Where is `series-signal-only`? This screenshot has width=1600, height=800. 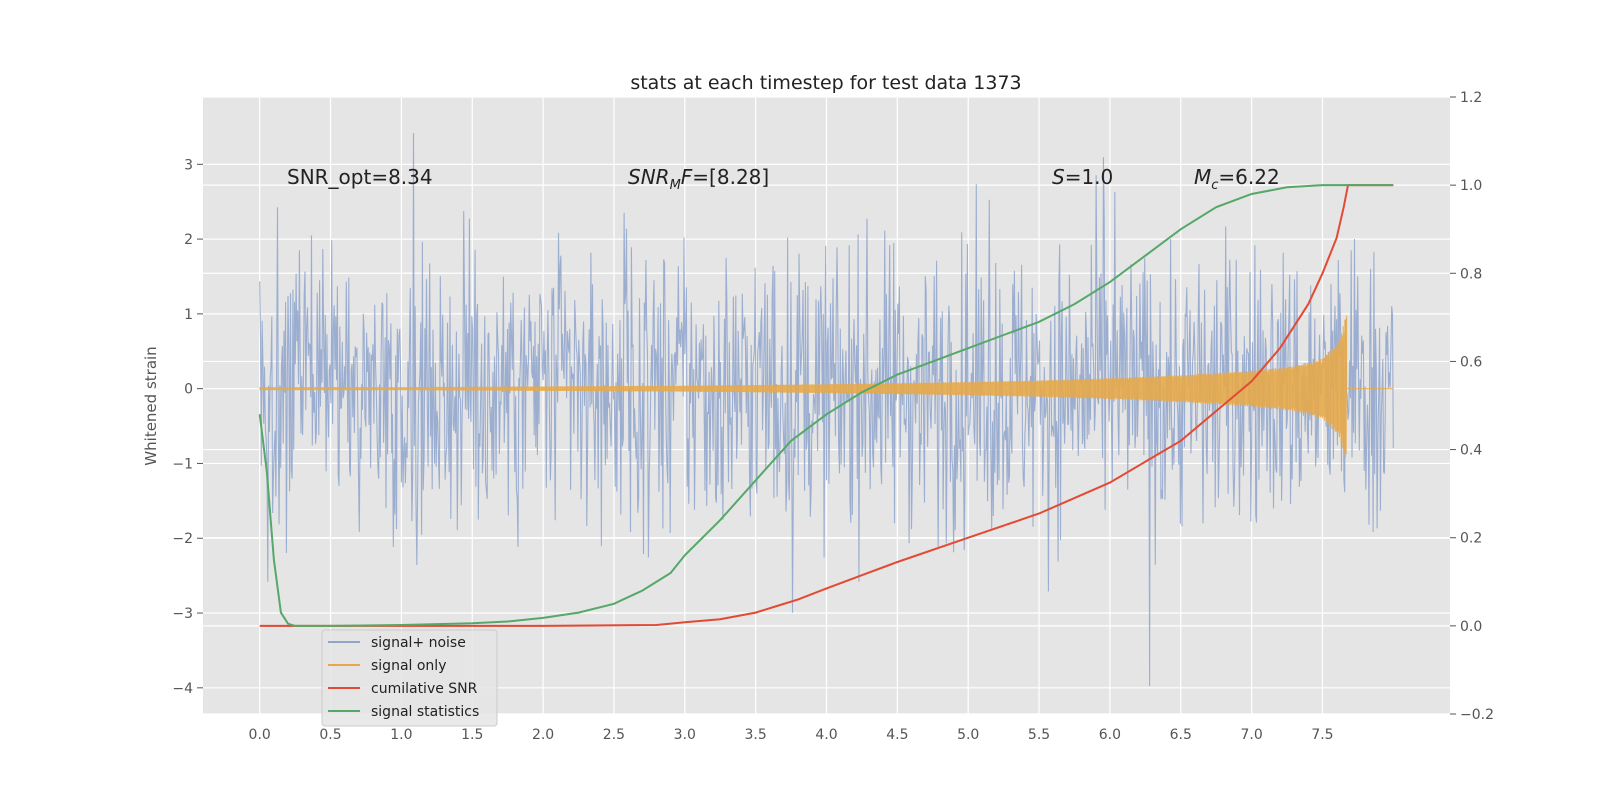
series-signal-only is located at coordinates (826, 386).